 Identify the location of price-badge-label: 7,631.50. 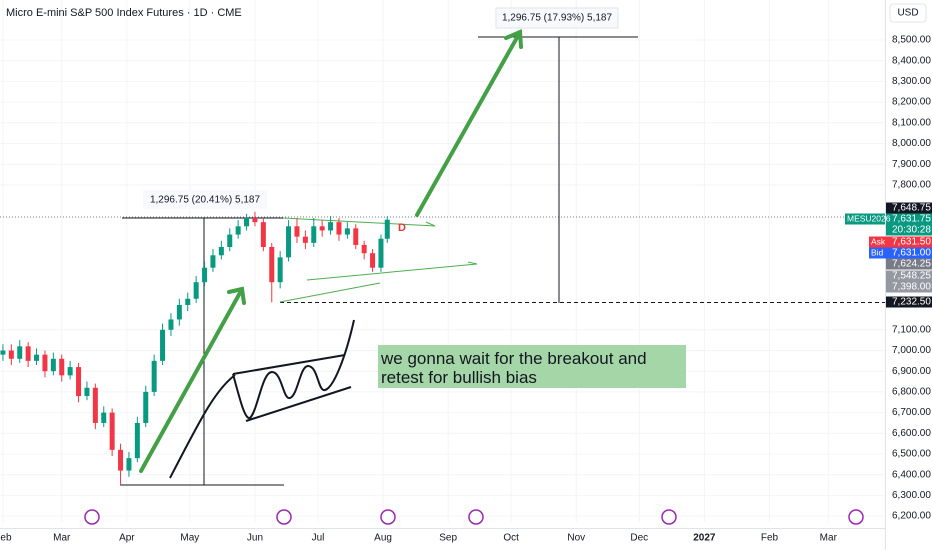
(911, 242).